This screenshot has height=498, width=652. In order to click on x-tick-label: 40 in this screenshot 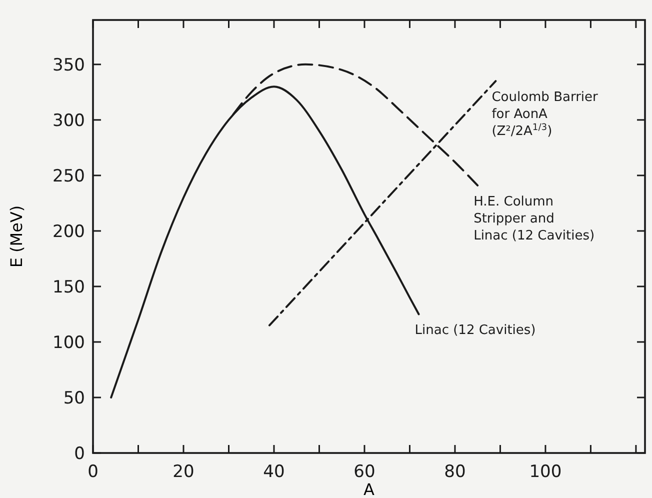, I will do `click(274, 472)`.